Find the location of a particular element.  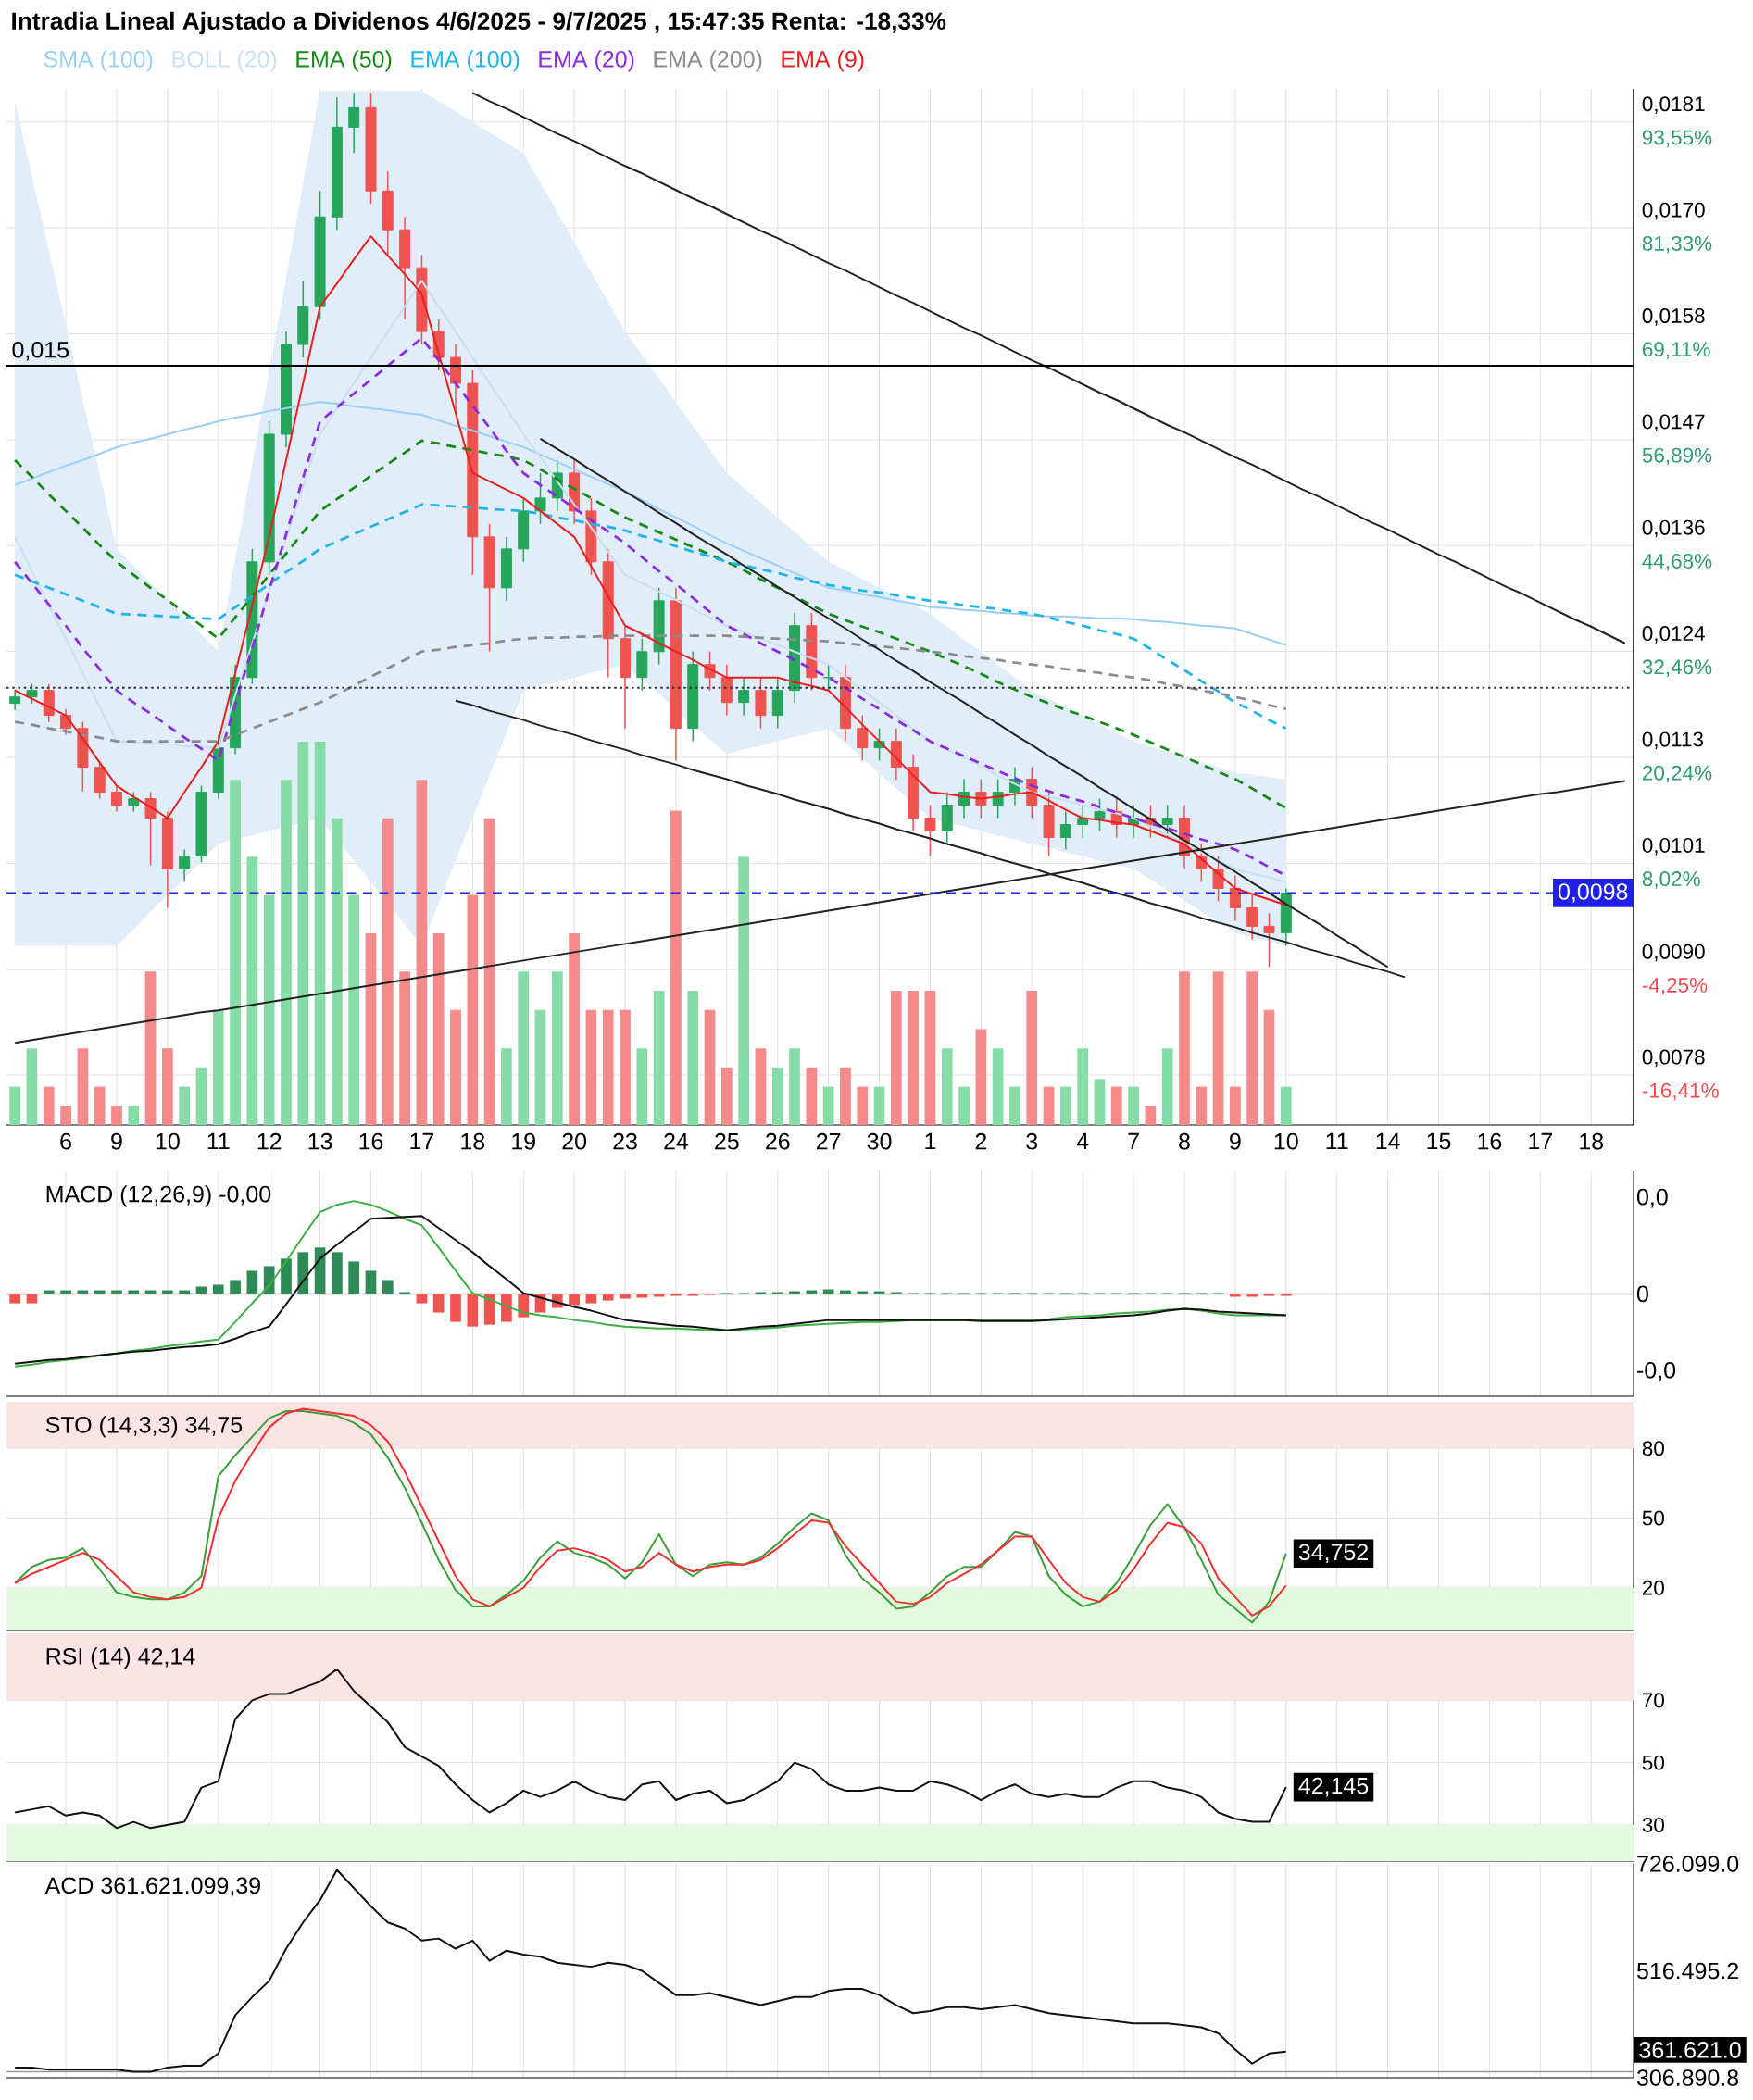

y2-tick-label: 20,24% is located at coordinates (1677, 774).